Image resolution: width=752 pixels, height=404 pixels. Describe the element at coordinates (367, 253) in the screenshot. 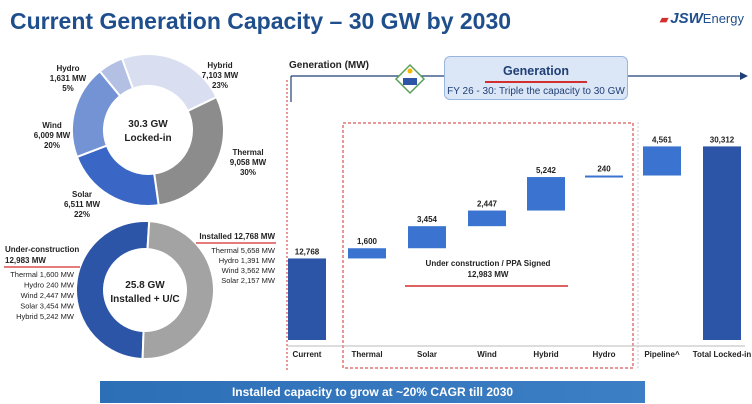

I see `bar-thermal` at that location.